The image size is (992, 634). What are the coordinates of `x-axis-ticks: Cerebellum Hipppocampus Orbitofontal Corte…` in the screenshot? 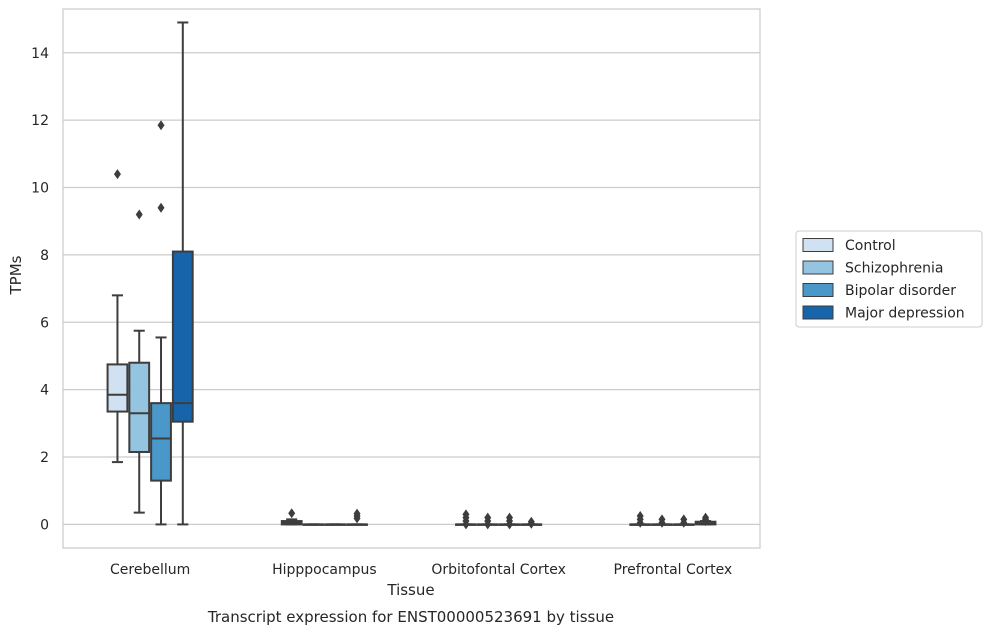 It's located at (421, 570).